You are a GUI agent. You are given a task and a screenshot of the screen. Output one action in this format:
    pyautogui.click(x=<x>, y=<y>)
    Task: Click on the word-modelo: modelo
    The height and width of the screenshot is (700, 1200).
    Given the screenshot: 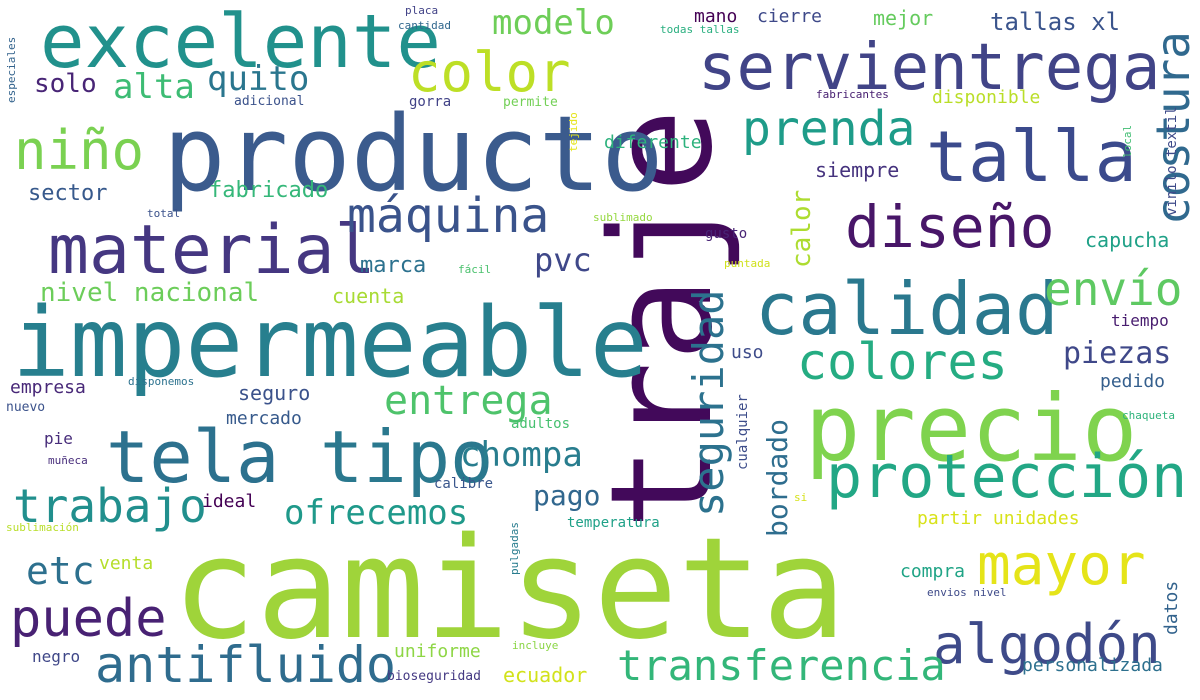 What is the action you would take?
    pyautogui.click(x=553, y=23)
    